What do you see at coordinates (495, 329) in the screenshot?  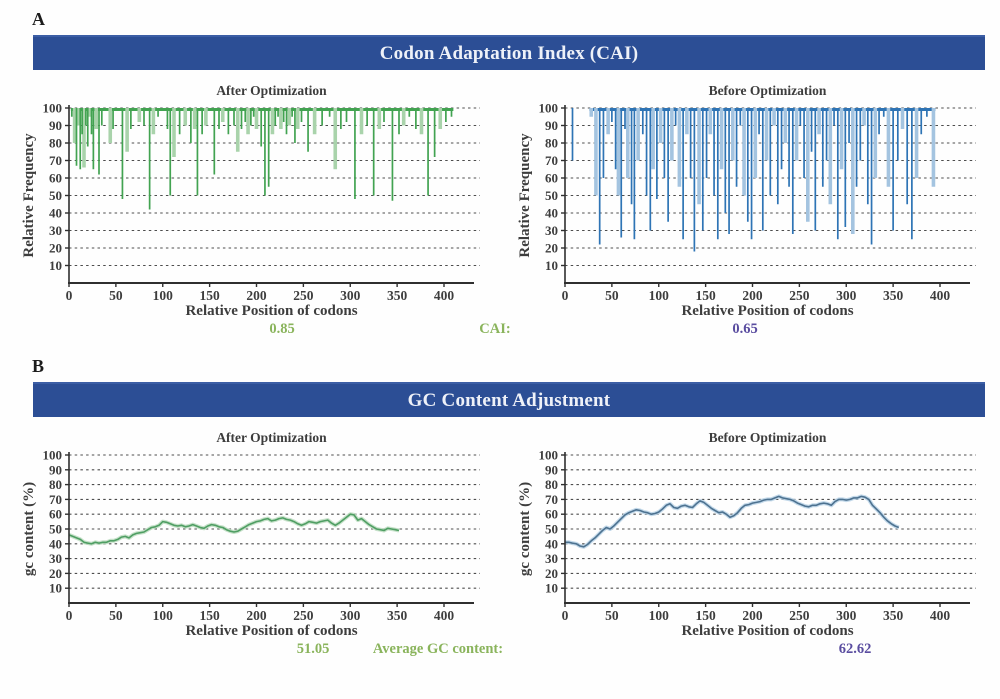 I see `cai-value-label: CAI:` at bounding box center [495, 329].